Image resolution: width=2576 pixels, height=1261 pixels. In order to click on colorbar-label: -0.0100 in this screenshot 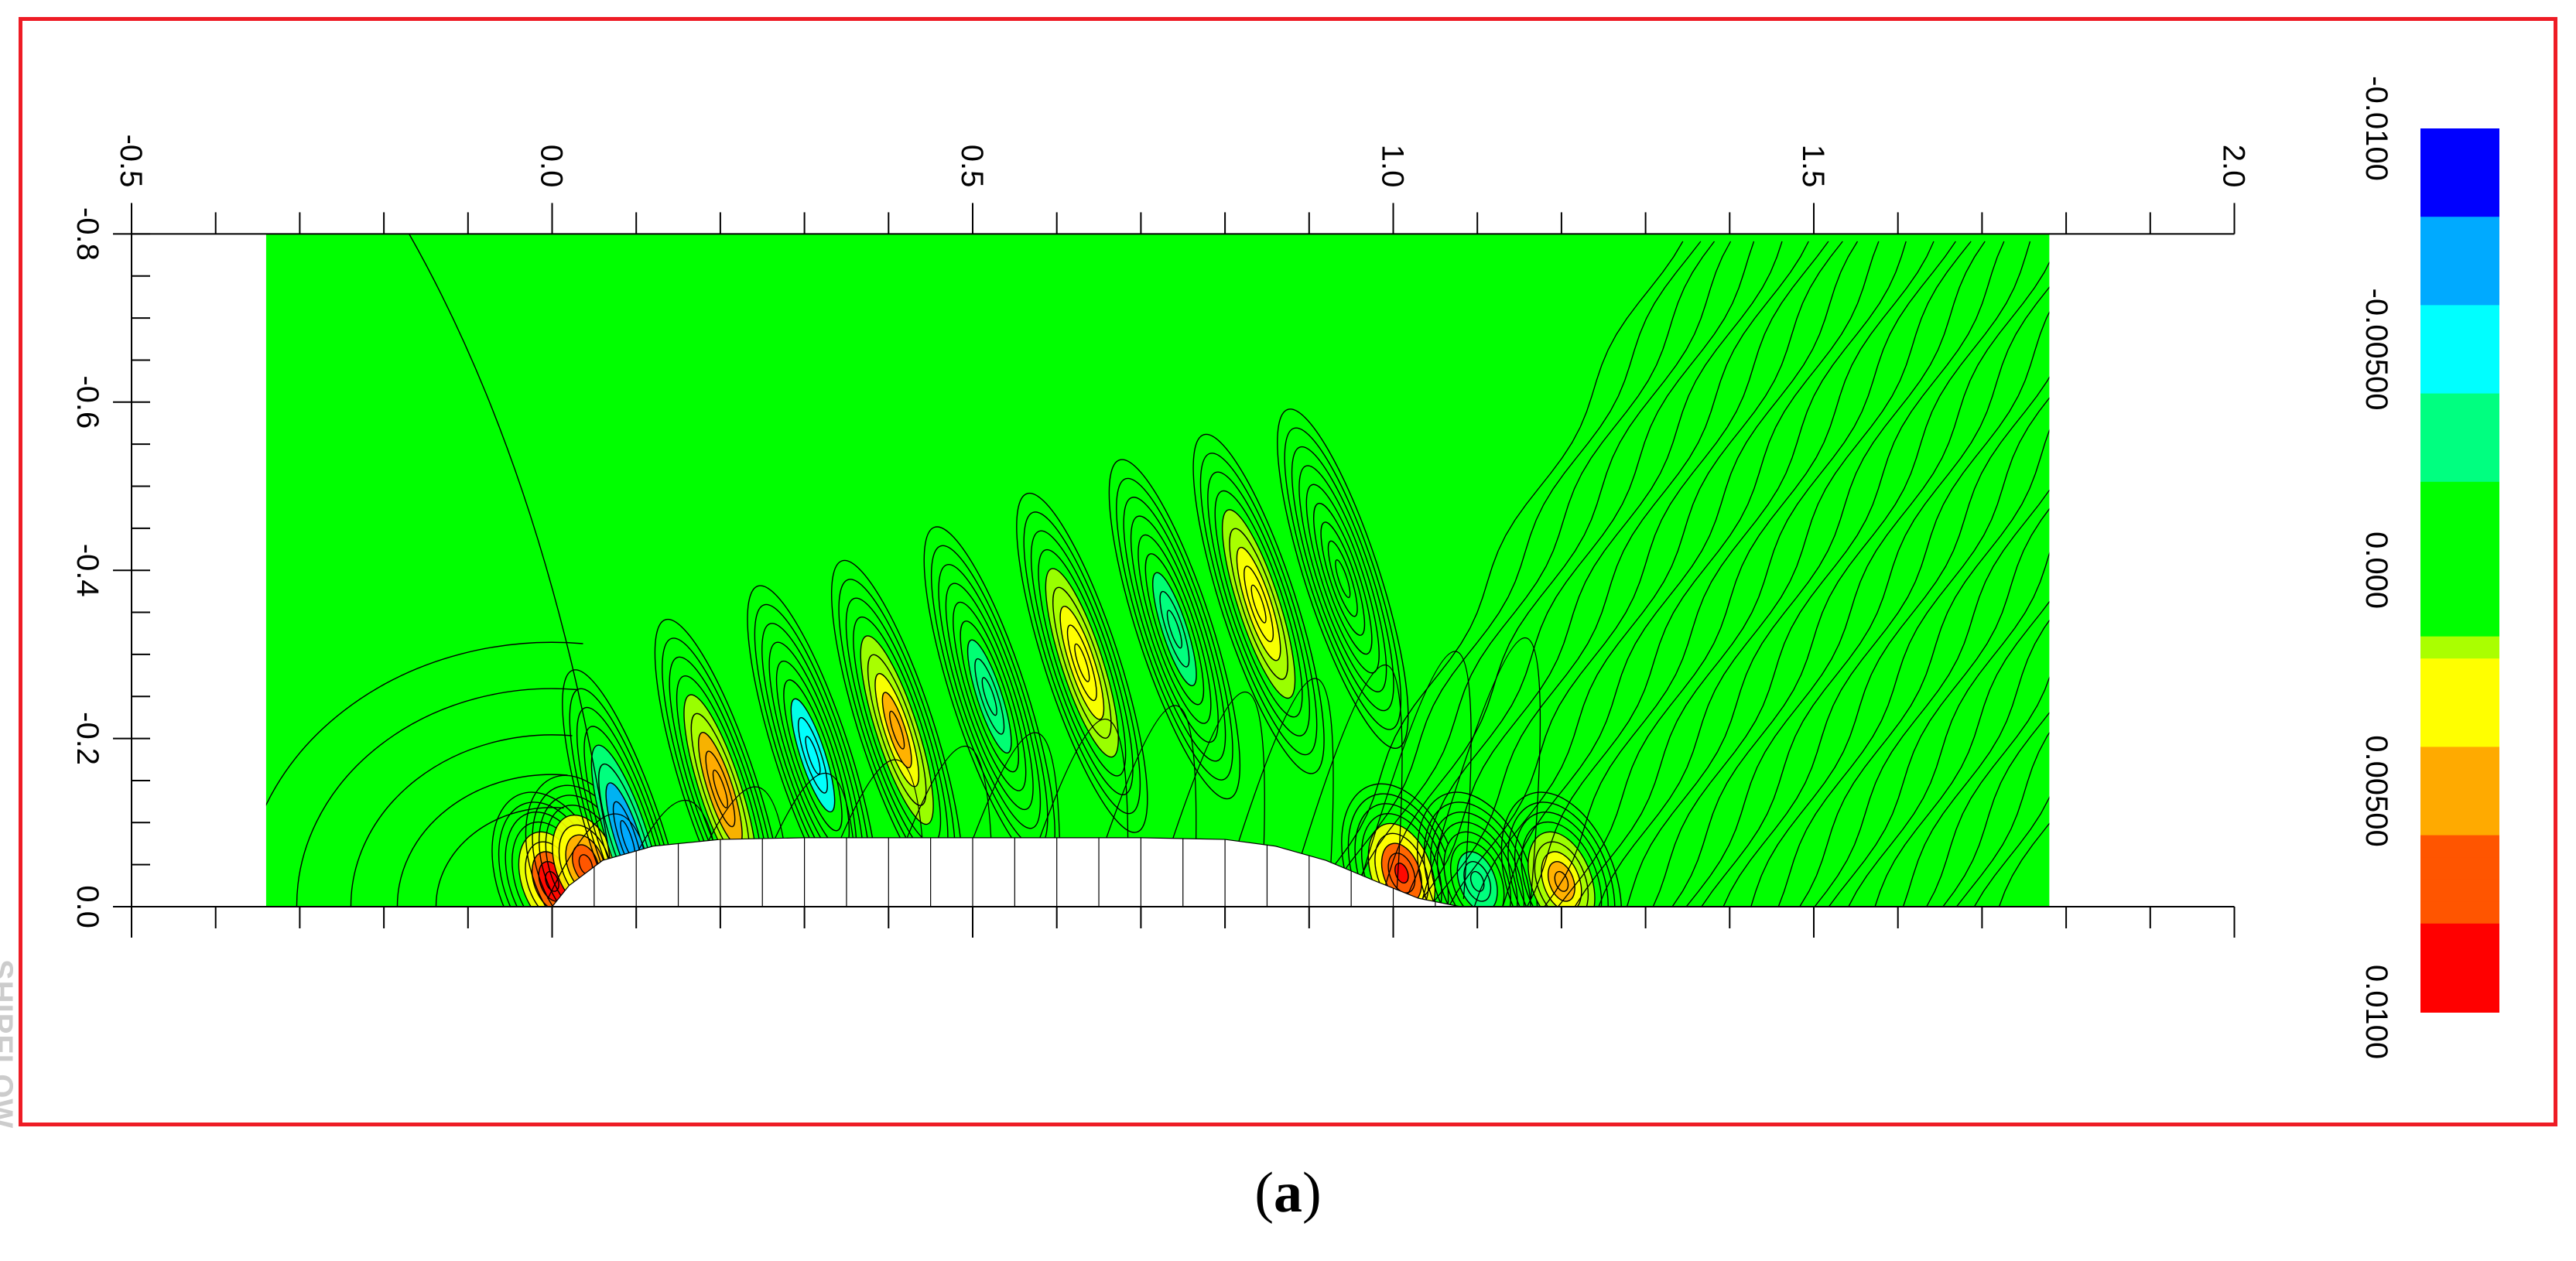, I will do `click(2376, 128)`.